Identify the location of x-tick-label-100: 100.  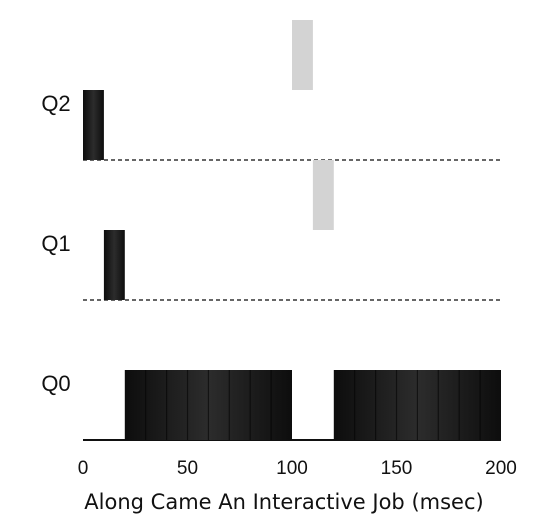
(292, 468).